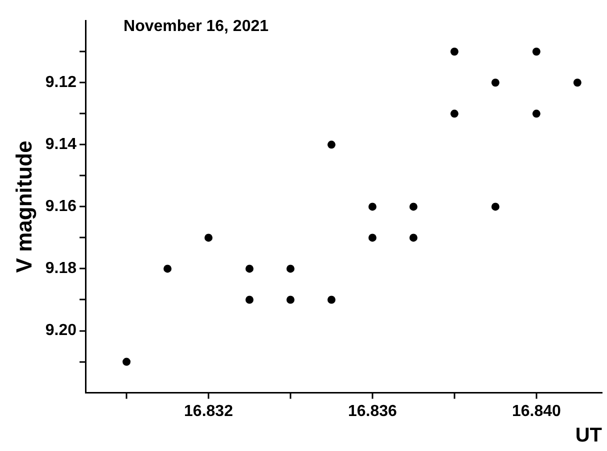  Describe the element at coordinates (61, 83) in the screenshot. I see `y-tick-label: 9.12` at that location.